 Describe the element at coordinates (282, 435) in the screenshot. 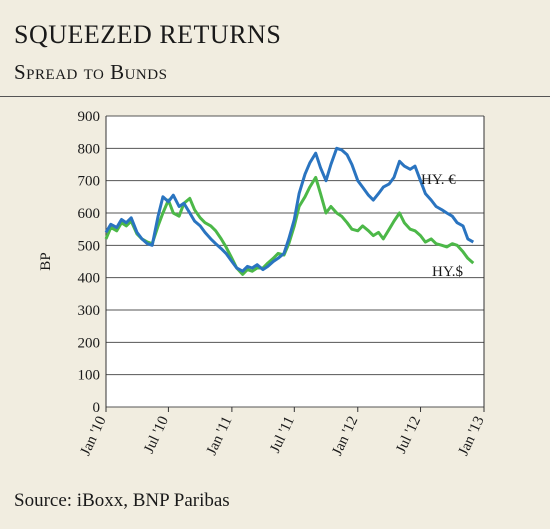

I see `x-tick-label: Jul '11` at that location.